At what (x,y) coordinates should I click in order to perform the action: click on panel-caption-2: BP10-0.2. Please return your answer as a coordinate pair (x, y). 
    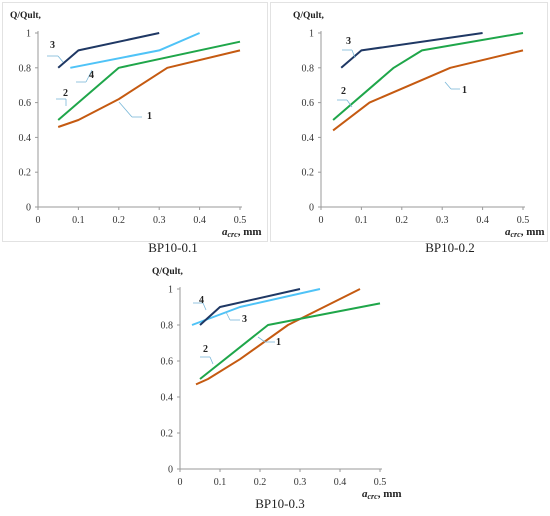
    Looking at the image, I should click on (450, 247).